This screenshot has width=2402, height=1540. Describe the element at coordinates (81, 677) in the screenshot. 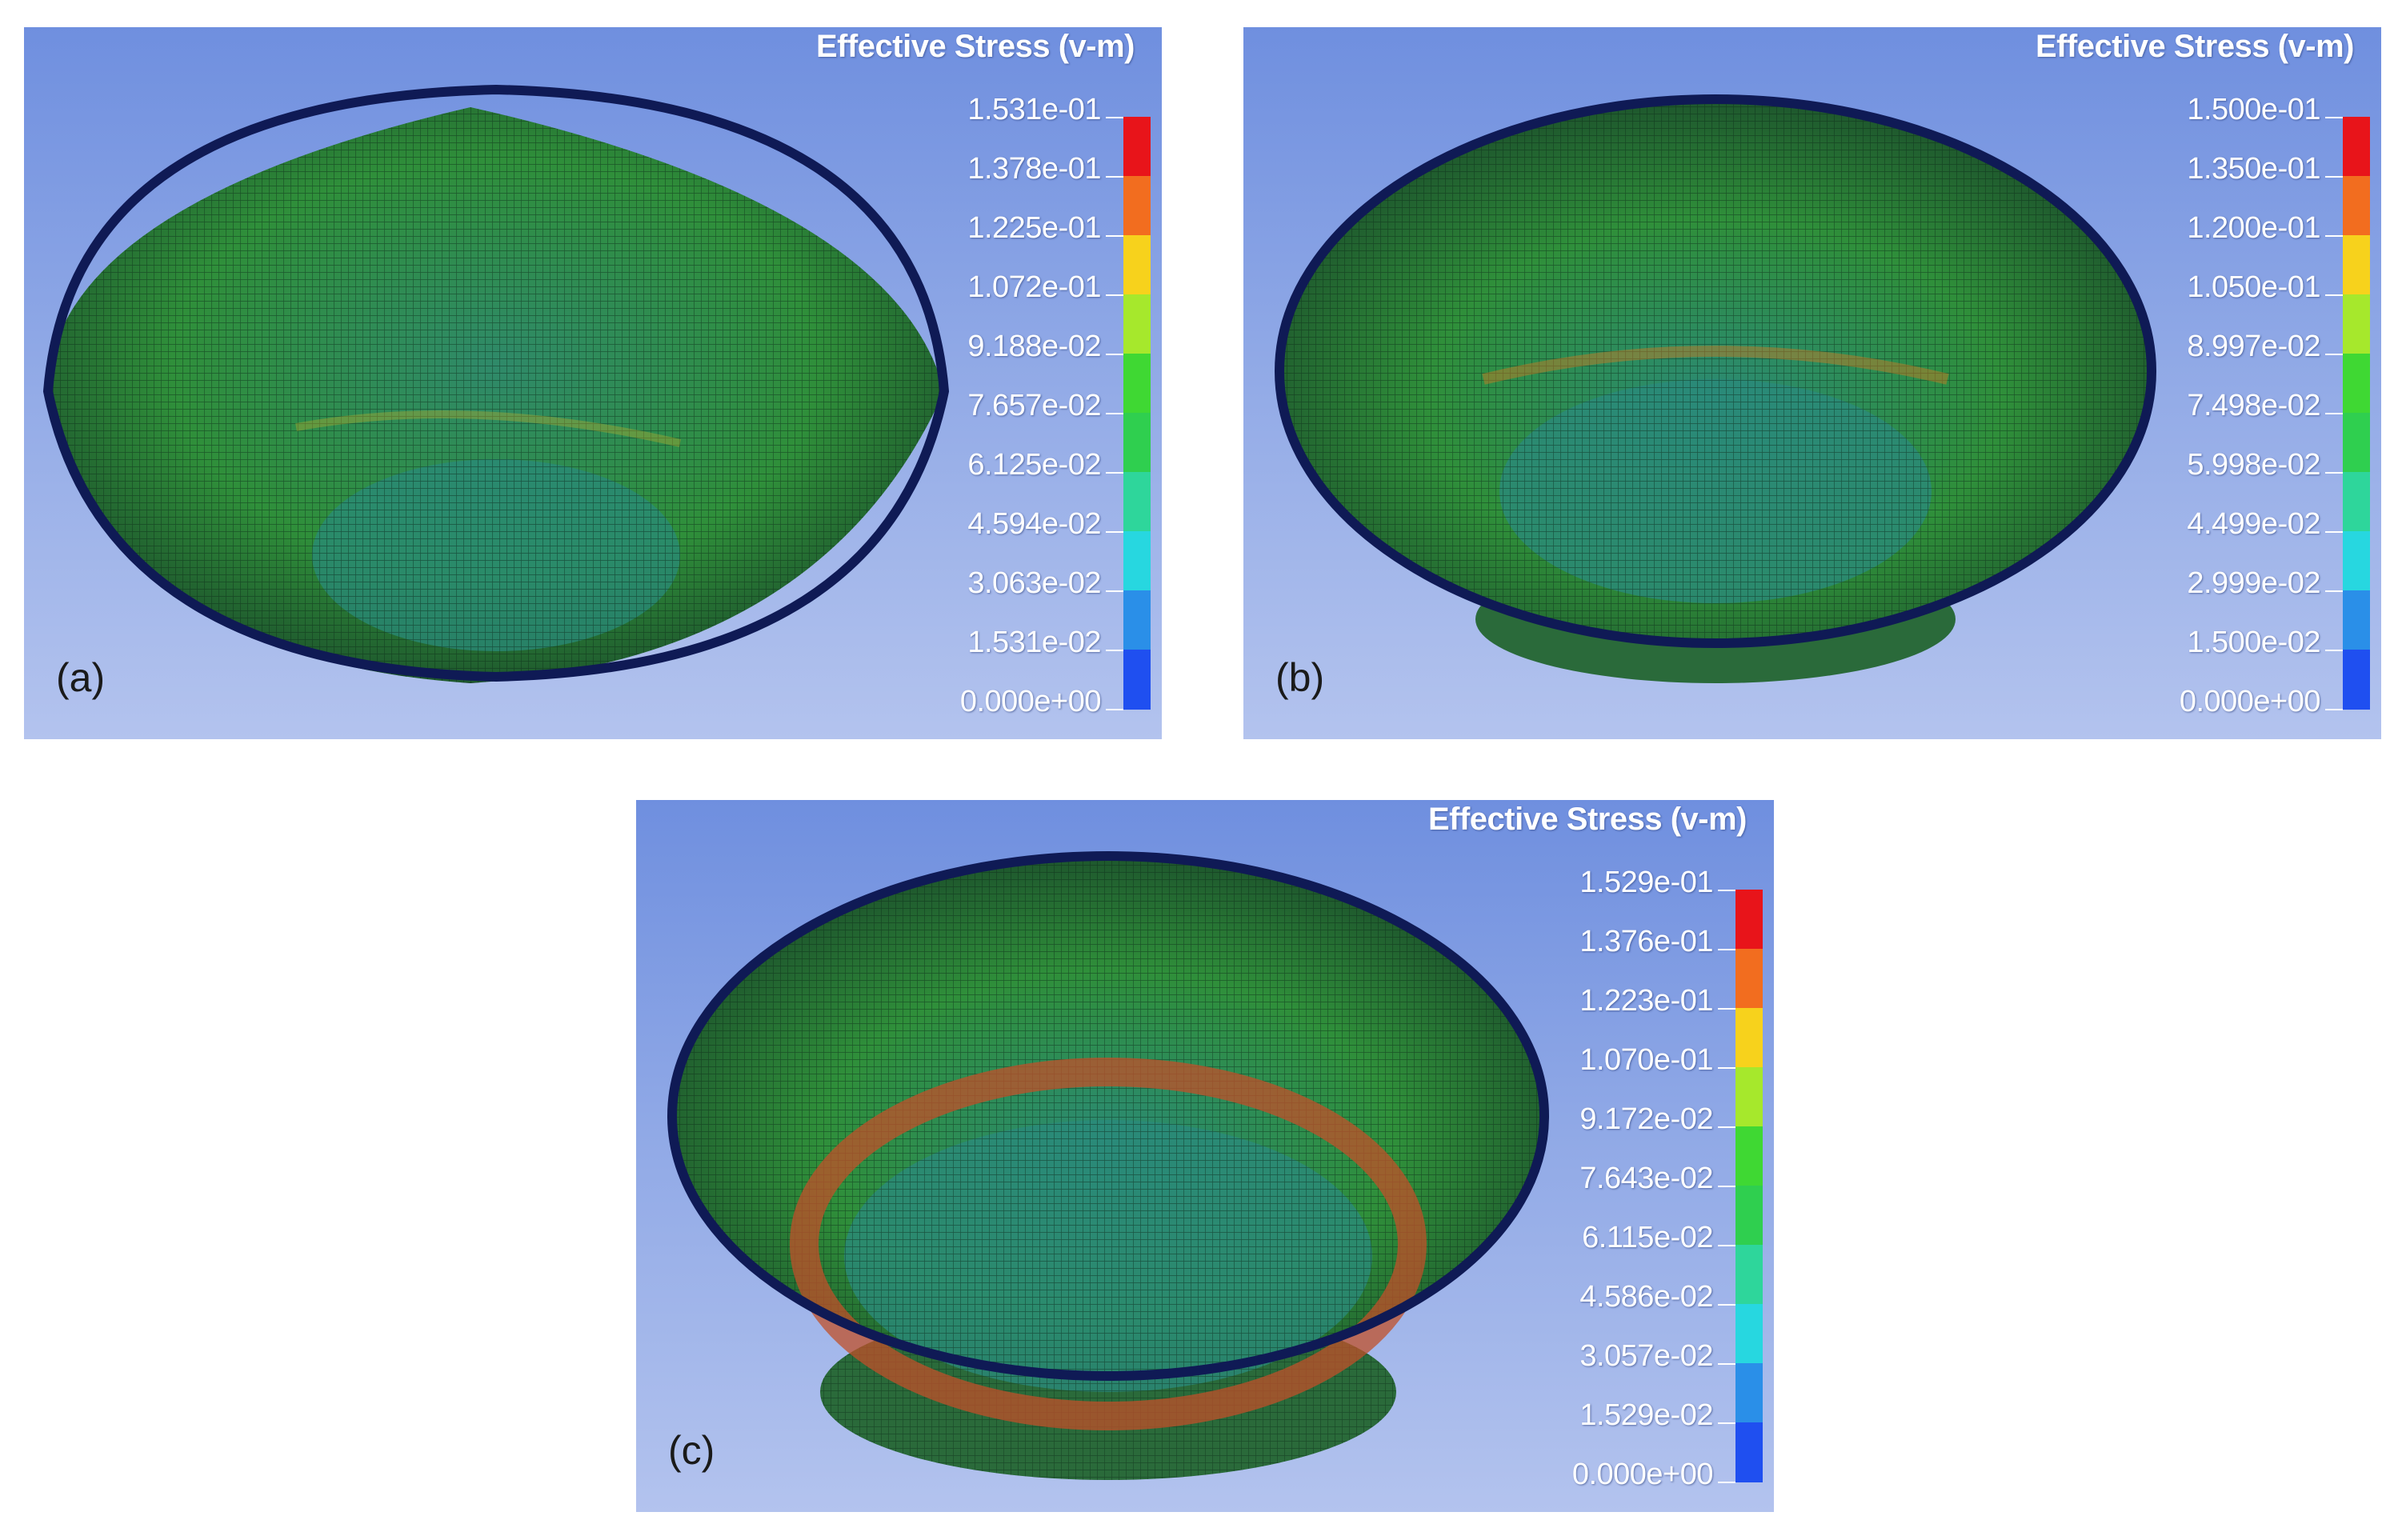

I see `panel-label: (a)` at that location.